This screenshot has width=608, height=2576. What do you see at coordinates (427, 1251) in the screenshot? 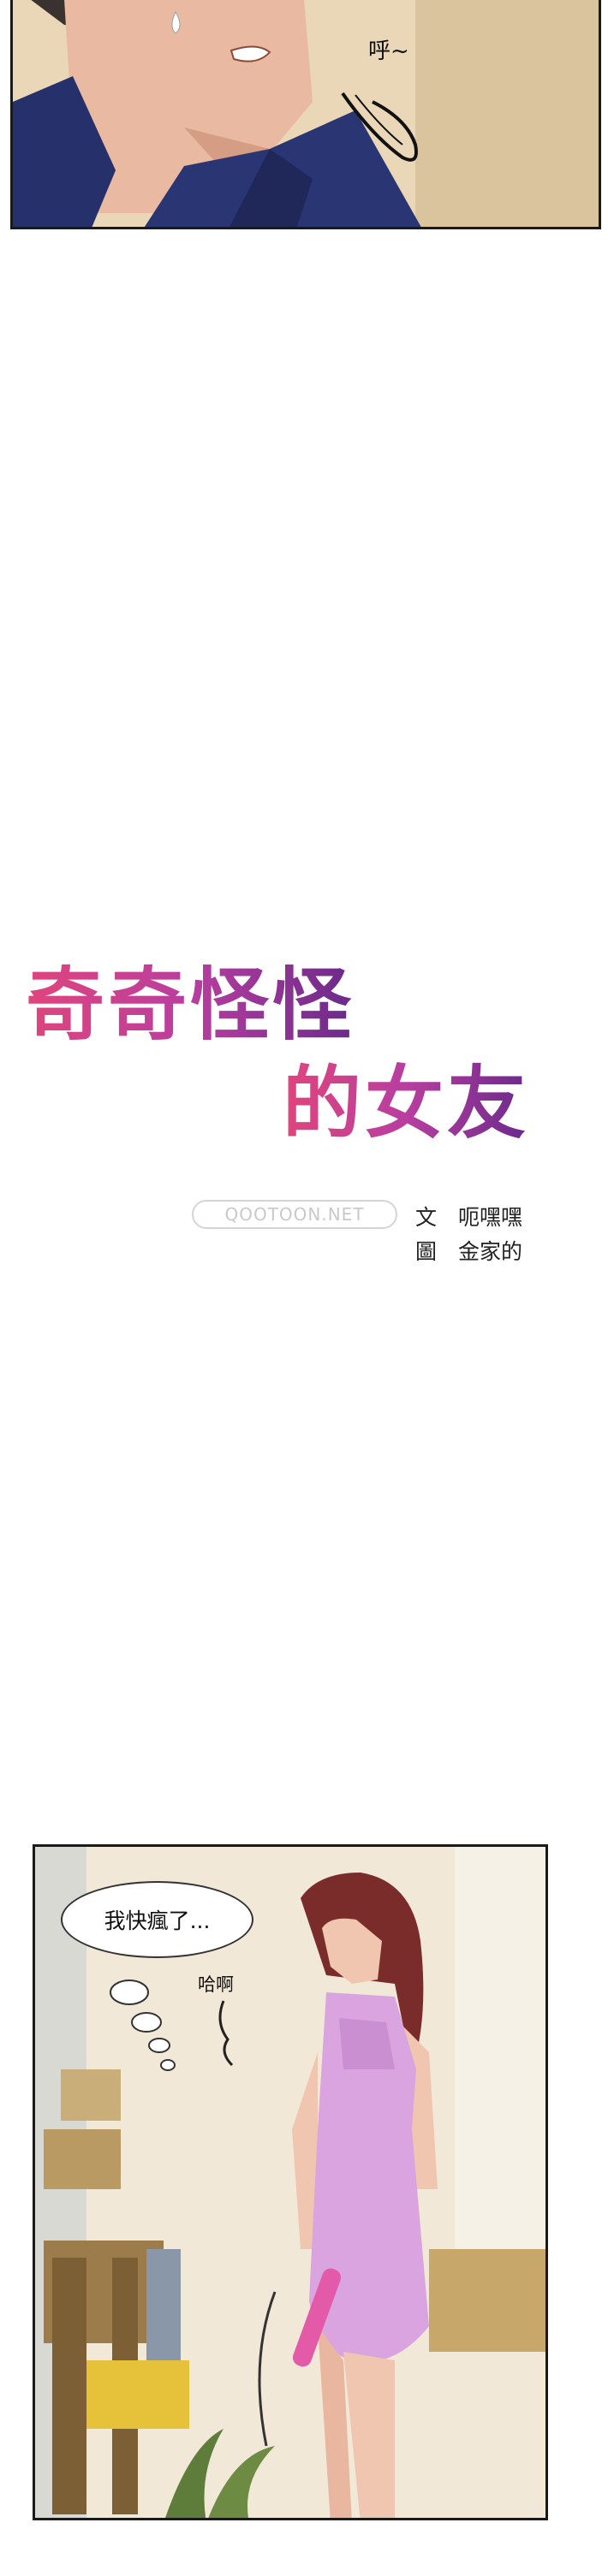
I see `credit-art-label: 圖` at bounding box center [427, 1251].